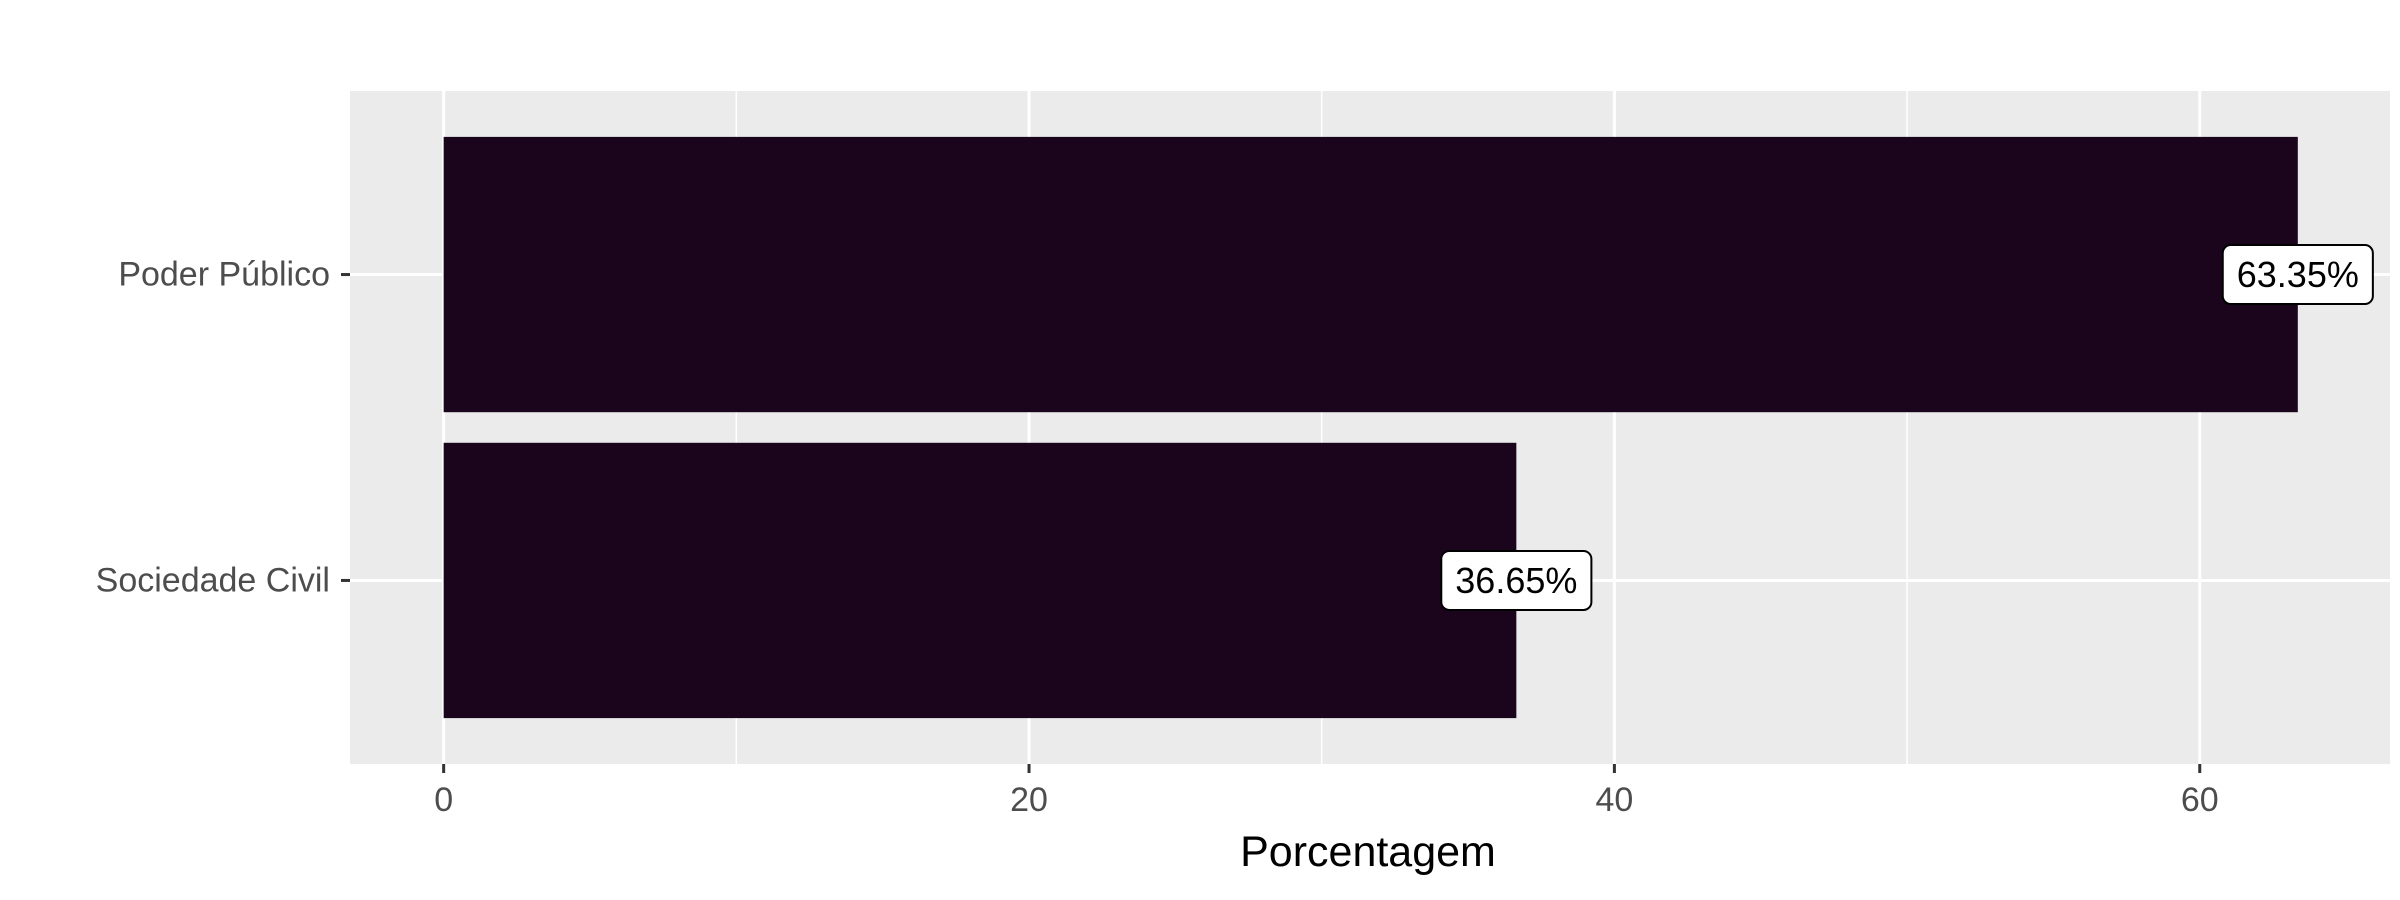 Image resolution: width=2400 pixels, height=900 pixels. What do you see at coordinates (1614, 800) in the screenshot?
I see `x-tick-label: 40` at bounding box center [1614, 800].